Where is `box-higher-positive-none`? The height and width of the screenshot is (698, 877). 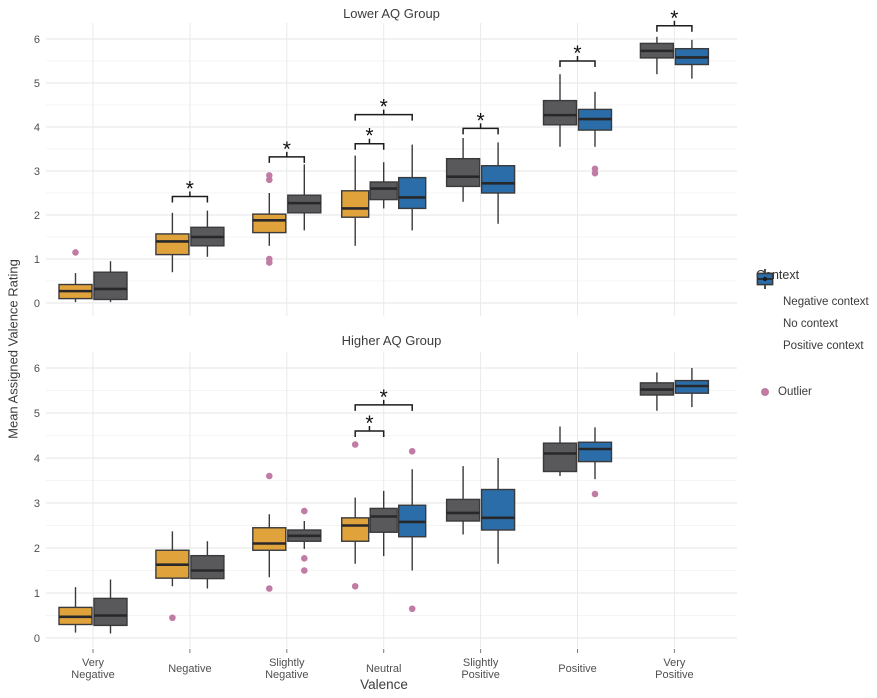 box-higher-positive-none is located at coordinates (560, 451).